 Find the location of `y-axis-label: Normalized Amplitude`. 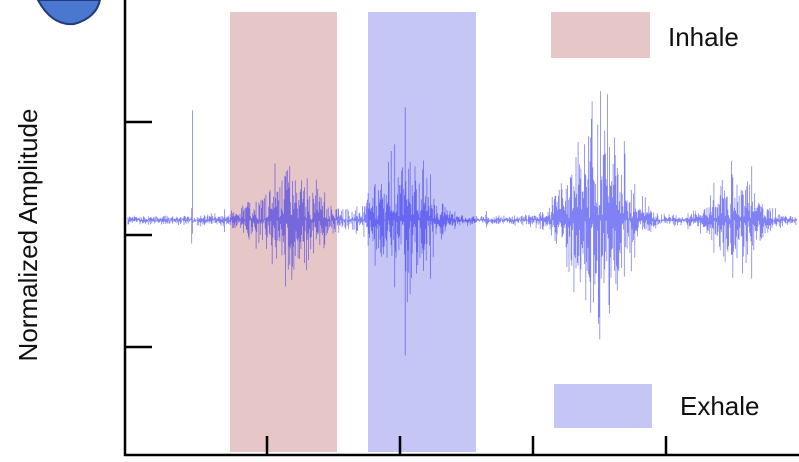

y-axis-label: Normalized Amplitude is located at coordinates (28, 235).